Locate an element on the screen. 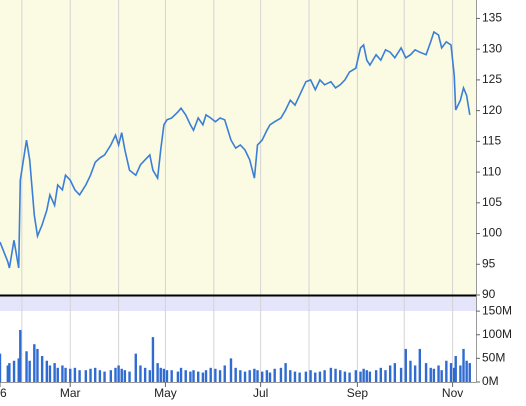 The height and width of the screenshot is (406, 526). y-tick-label: 105 is located at coordinates (492, 202).